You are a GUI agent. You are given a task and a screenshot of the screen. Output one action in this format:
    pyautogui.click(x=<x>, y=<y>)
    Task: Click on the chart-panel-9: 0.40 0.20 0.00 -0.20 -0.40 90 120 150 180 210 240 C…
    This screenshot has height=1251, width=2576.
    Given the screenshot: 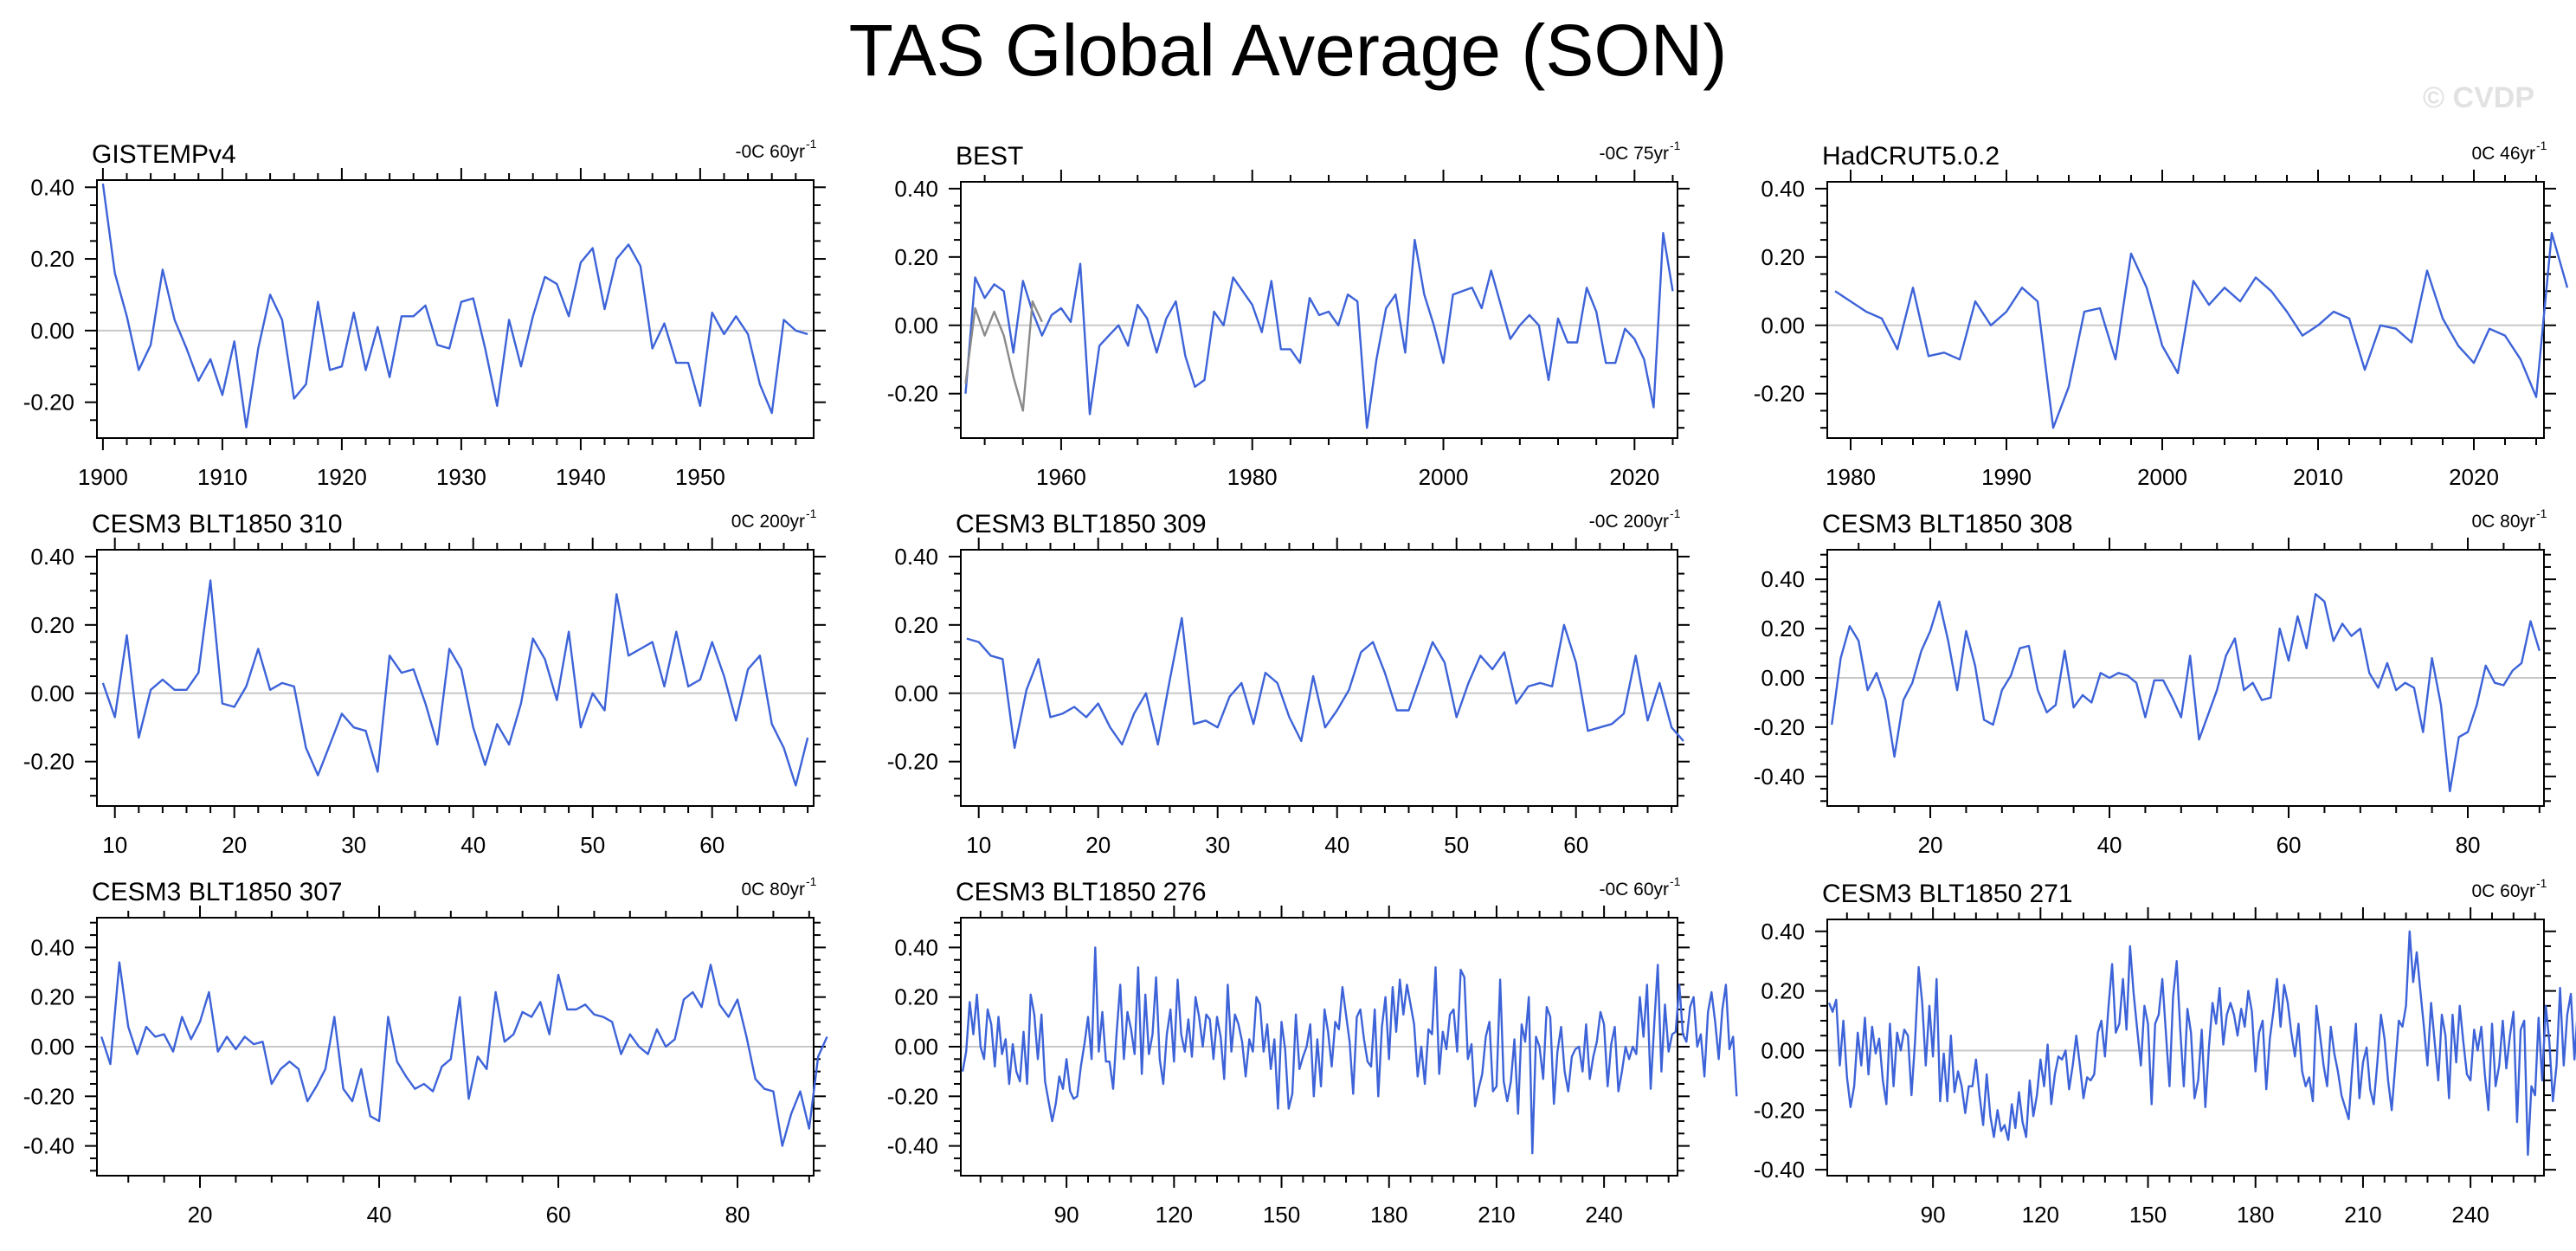 What is the action you would take?
    pyautogui.click(x=2165, y=1052)
    